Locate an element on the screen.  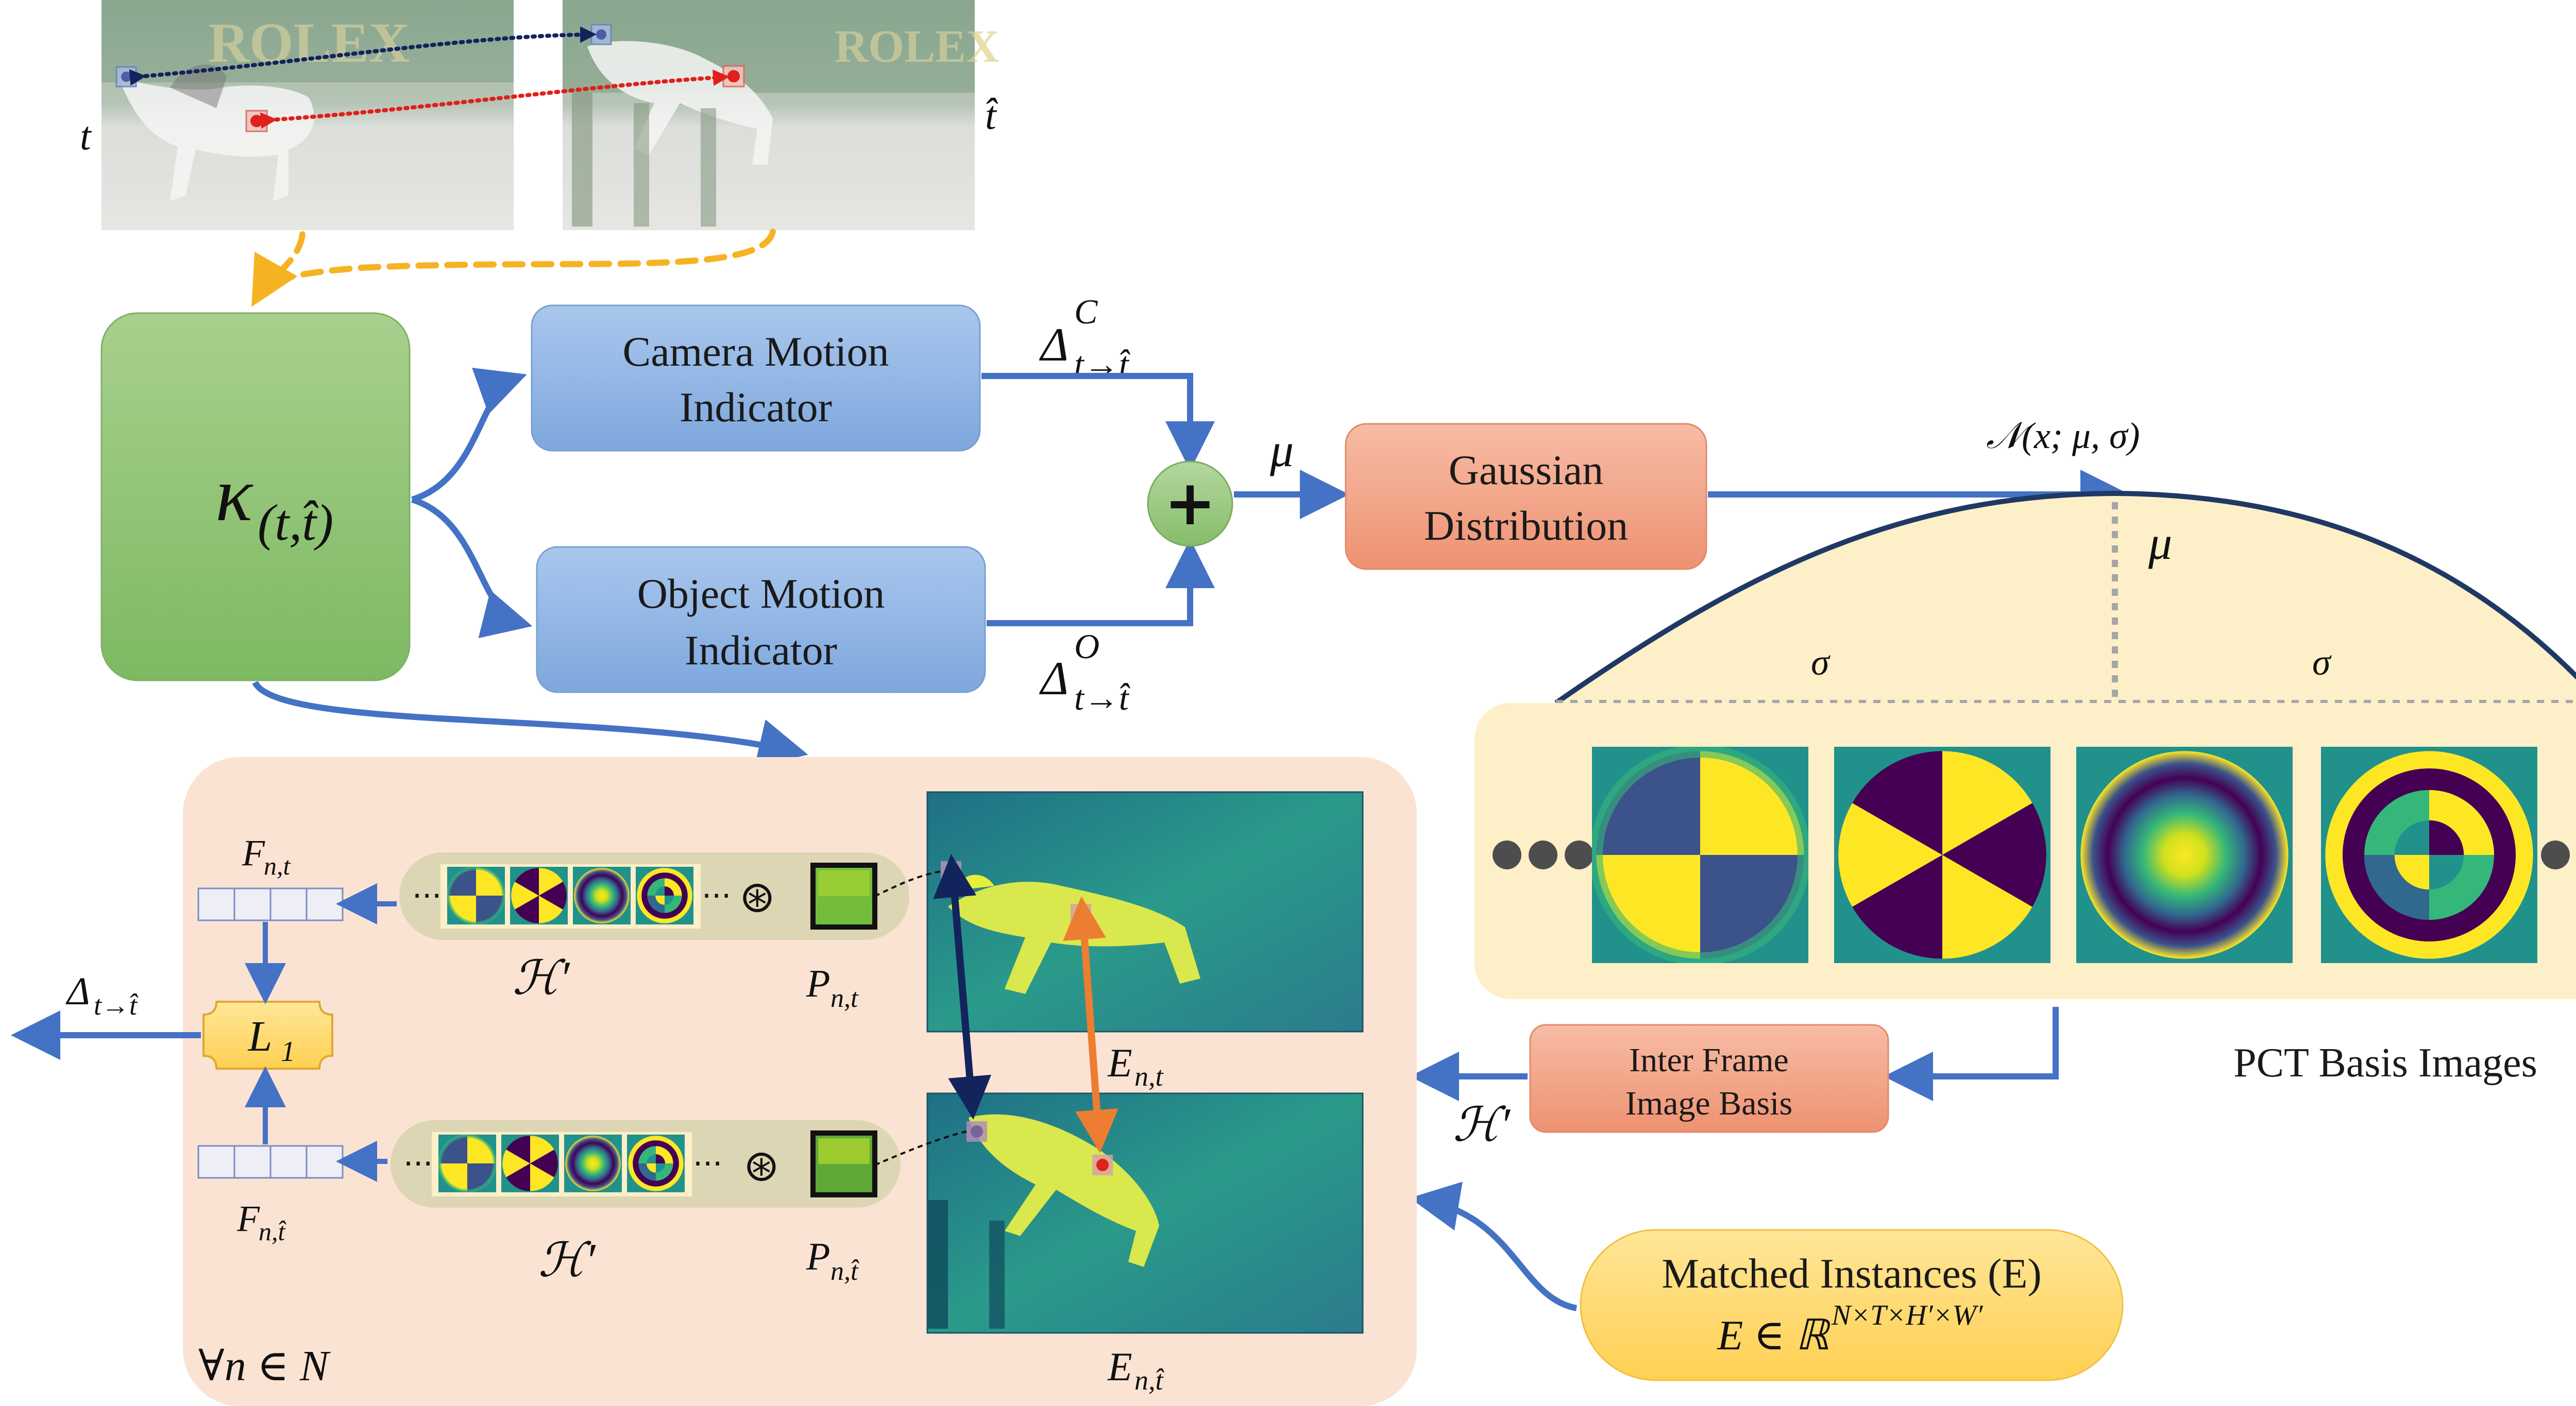
output-delta-label: Δ t→t̂ is located at coordinates (102, 995).